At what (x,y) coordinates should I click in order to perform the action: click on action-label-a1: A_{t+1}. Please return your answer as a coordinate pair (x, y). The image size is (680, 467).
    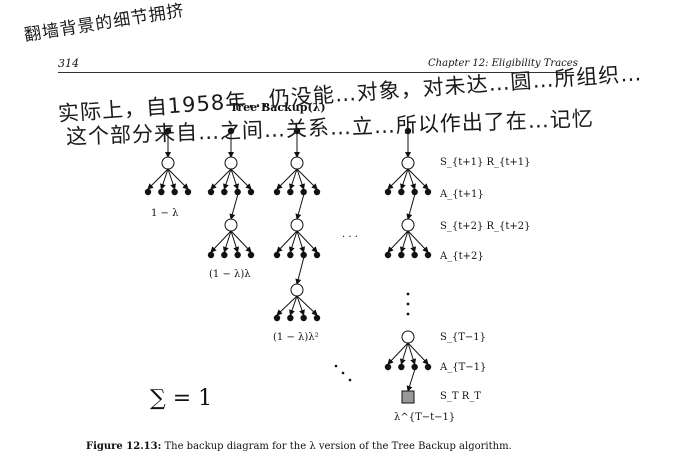
    Looking at the image, I should click on (461, 194).